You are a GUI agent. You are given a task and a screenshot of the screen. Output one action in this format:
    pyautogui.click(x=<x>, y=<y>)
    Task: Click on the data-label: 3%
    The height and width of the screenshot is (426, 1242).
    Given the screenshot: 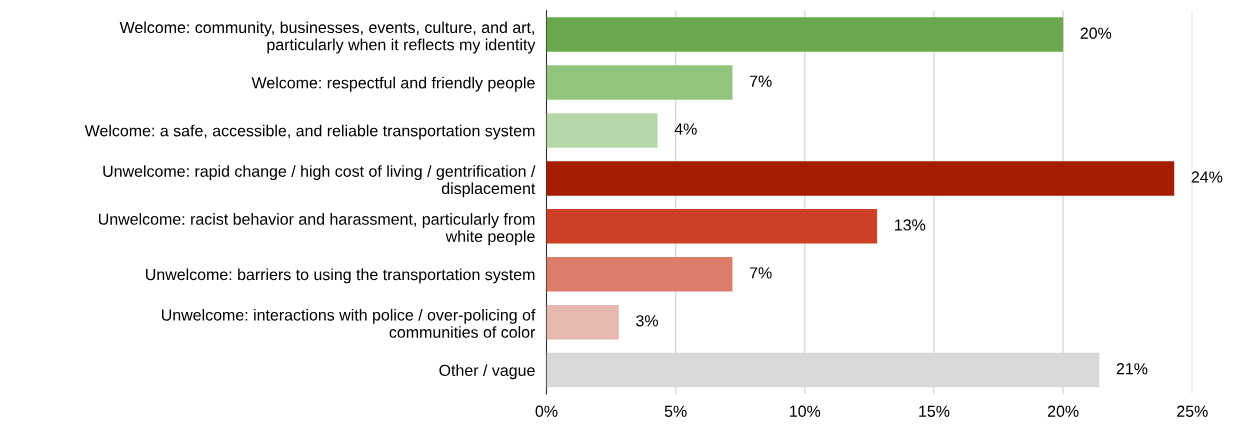 What is the action you would take?
    pyautogui.click(x=647, y=321)
    